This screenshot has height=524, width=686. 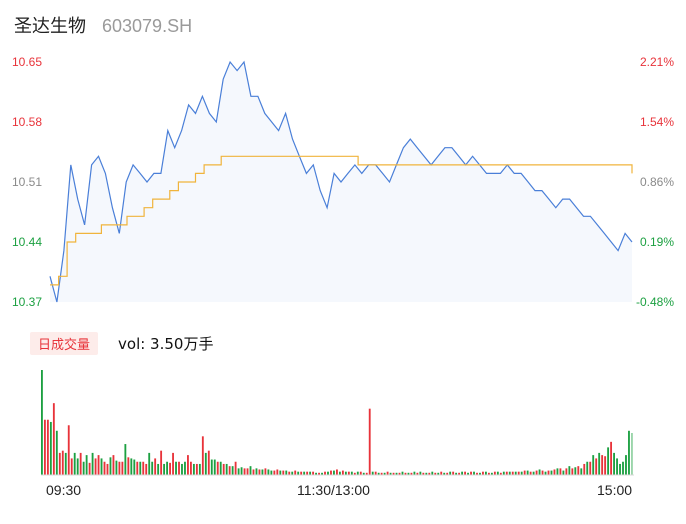 I want to click on price-tick-4: 10.37, so click(x=27, y=302).